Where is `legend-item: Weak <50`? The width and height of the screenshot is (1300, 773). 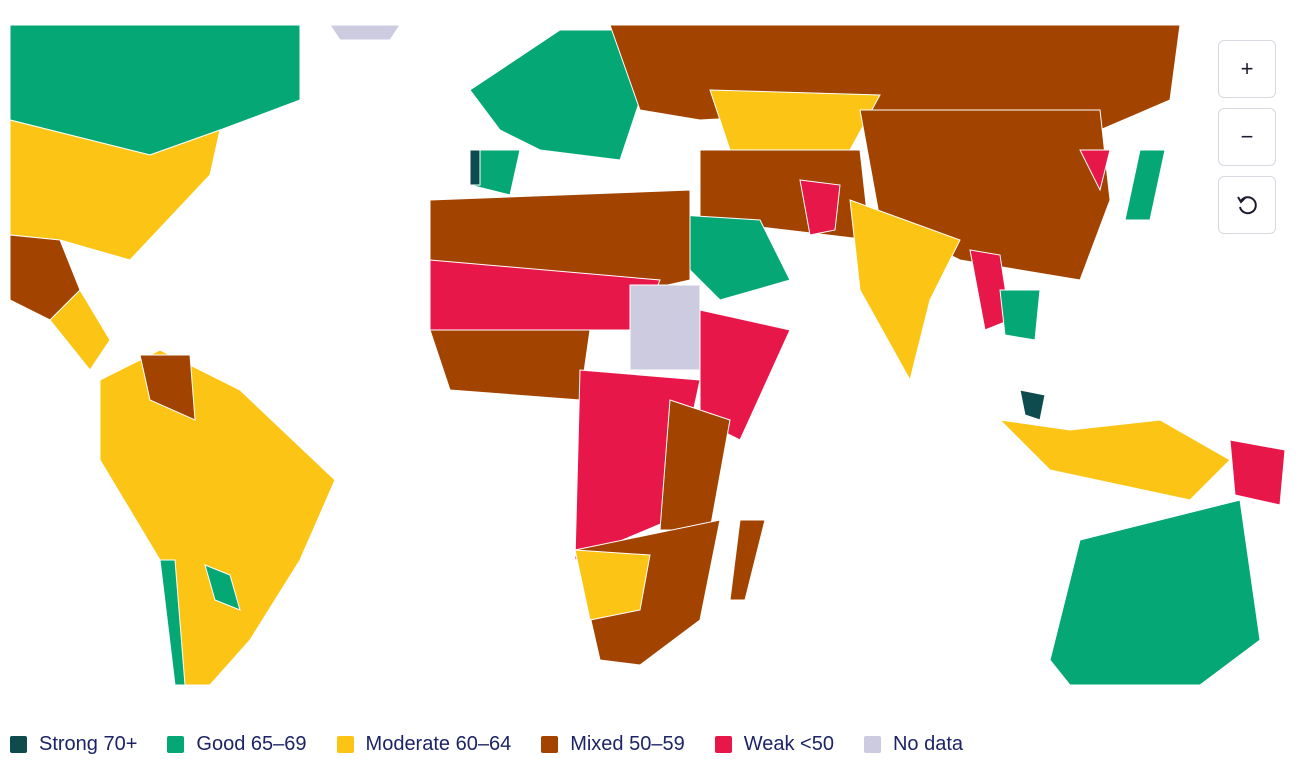
legend-item: Weak <50 is located at coordinates (774, 744).